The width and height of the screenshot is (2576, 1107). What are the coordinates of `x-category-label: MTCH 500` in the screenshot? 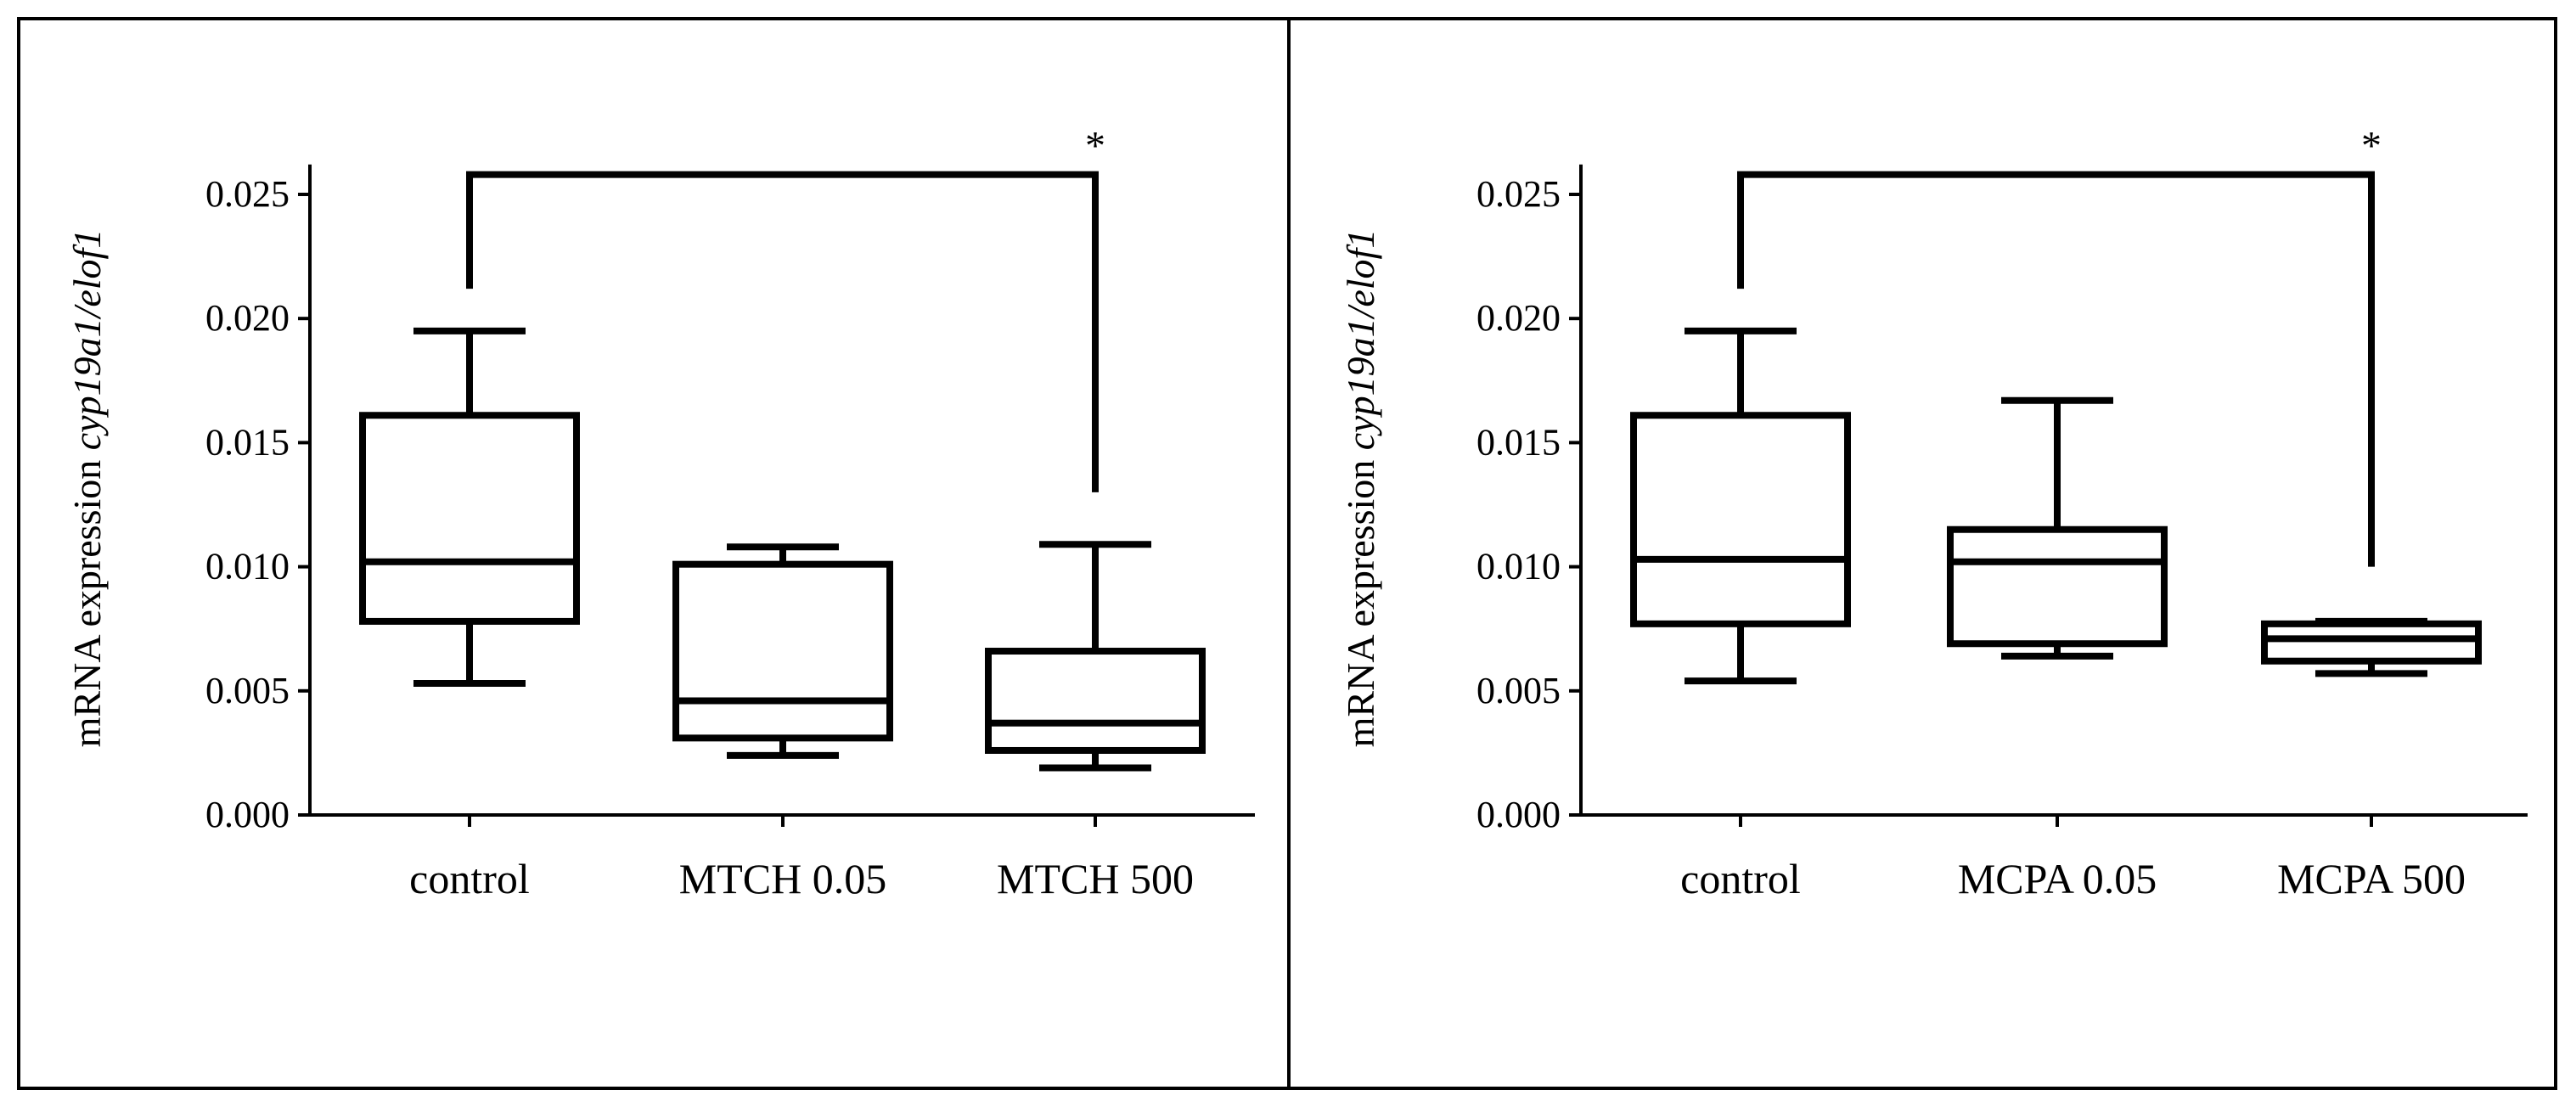 It's located at (1095, 879).